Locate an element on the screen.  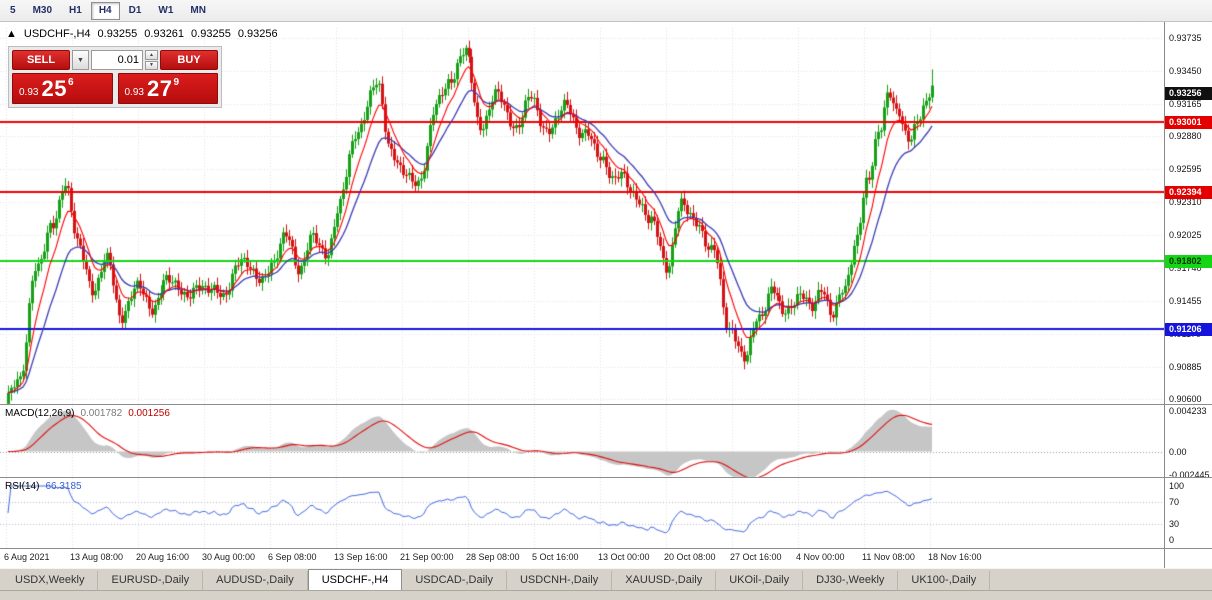
ask-price-pip: 9 is located at coordinates (176, 82).